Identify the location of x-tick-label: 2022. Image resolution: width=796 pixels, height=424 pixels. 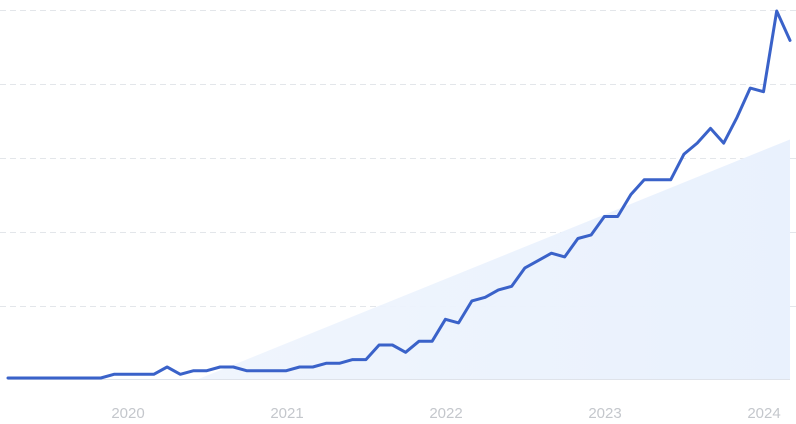
(445, 413).